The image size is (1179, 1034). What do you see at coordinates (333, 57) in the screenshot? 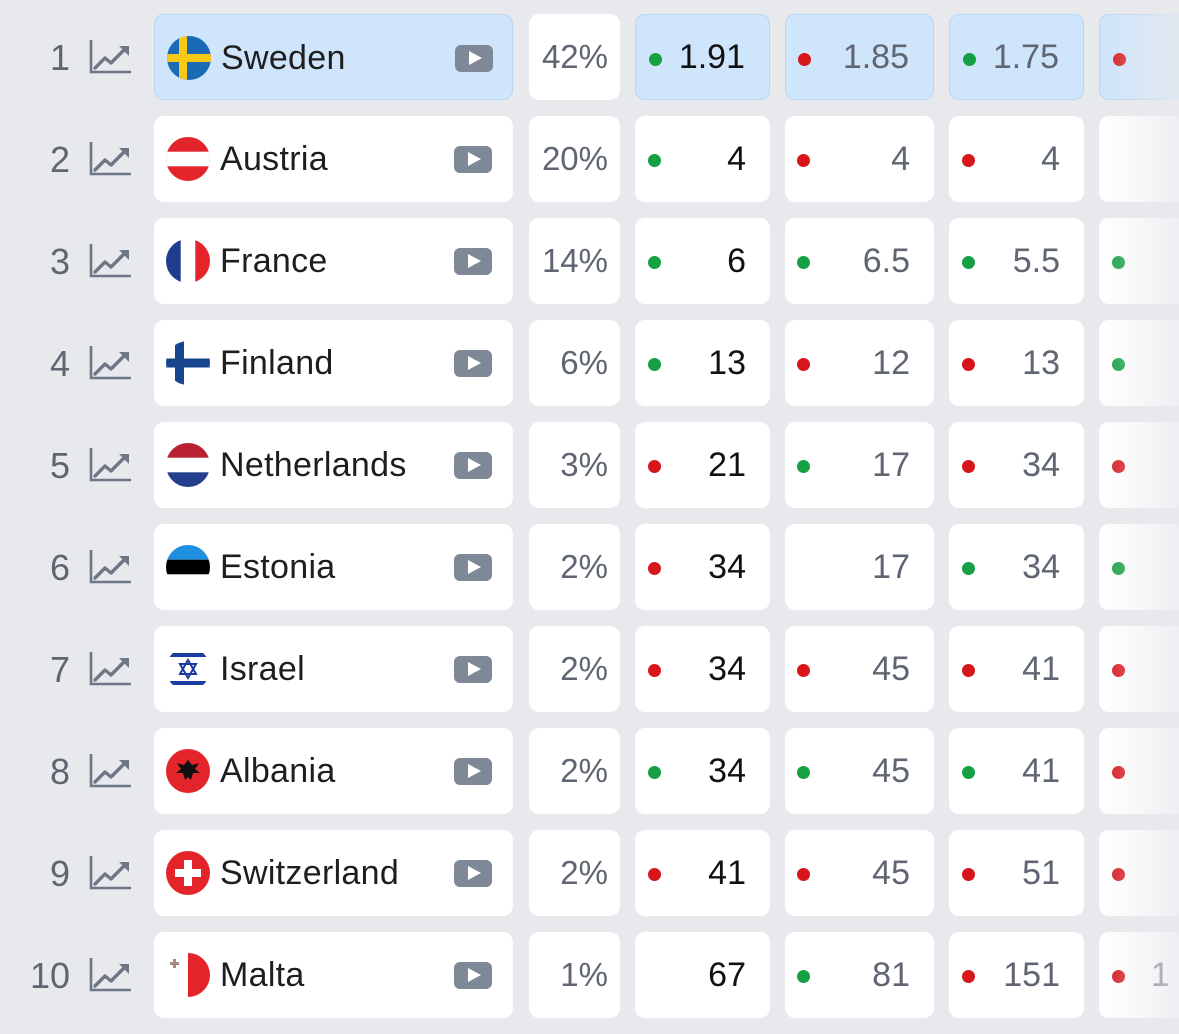
I see `country-cell: Sweden` at bounding box center [333, 57].